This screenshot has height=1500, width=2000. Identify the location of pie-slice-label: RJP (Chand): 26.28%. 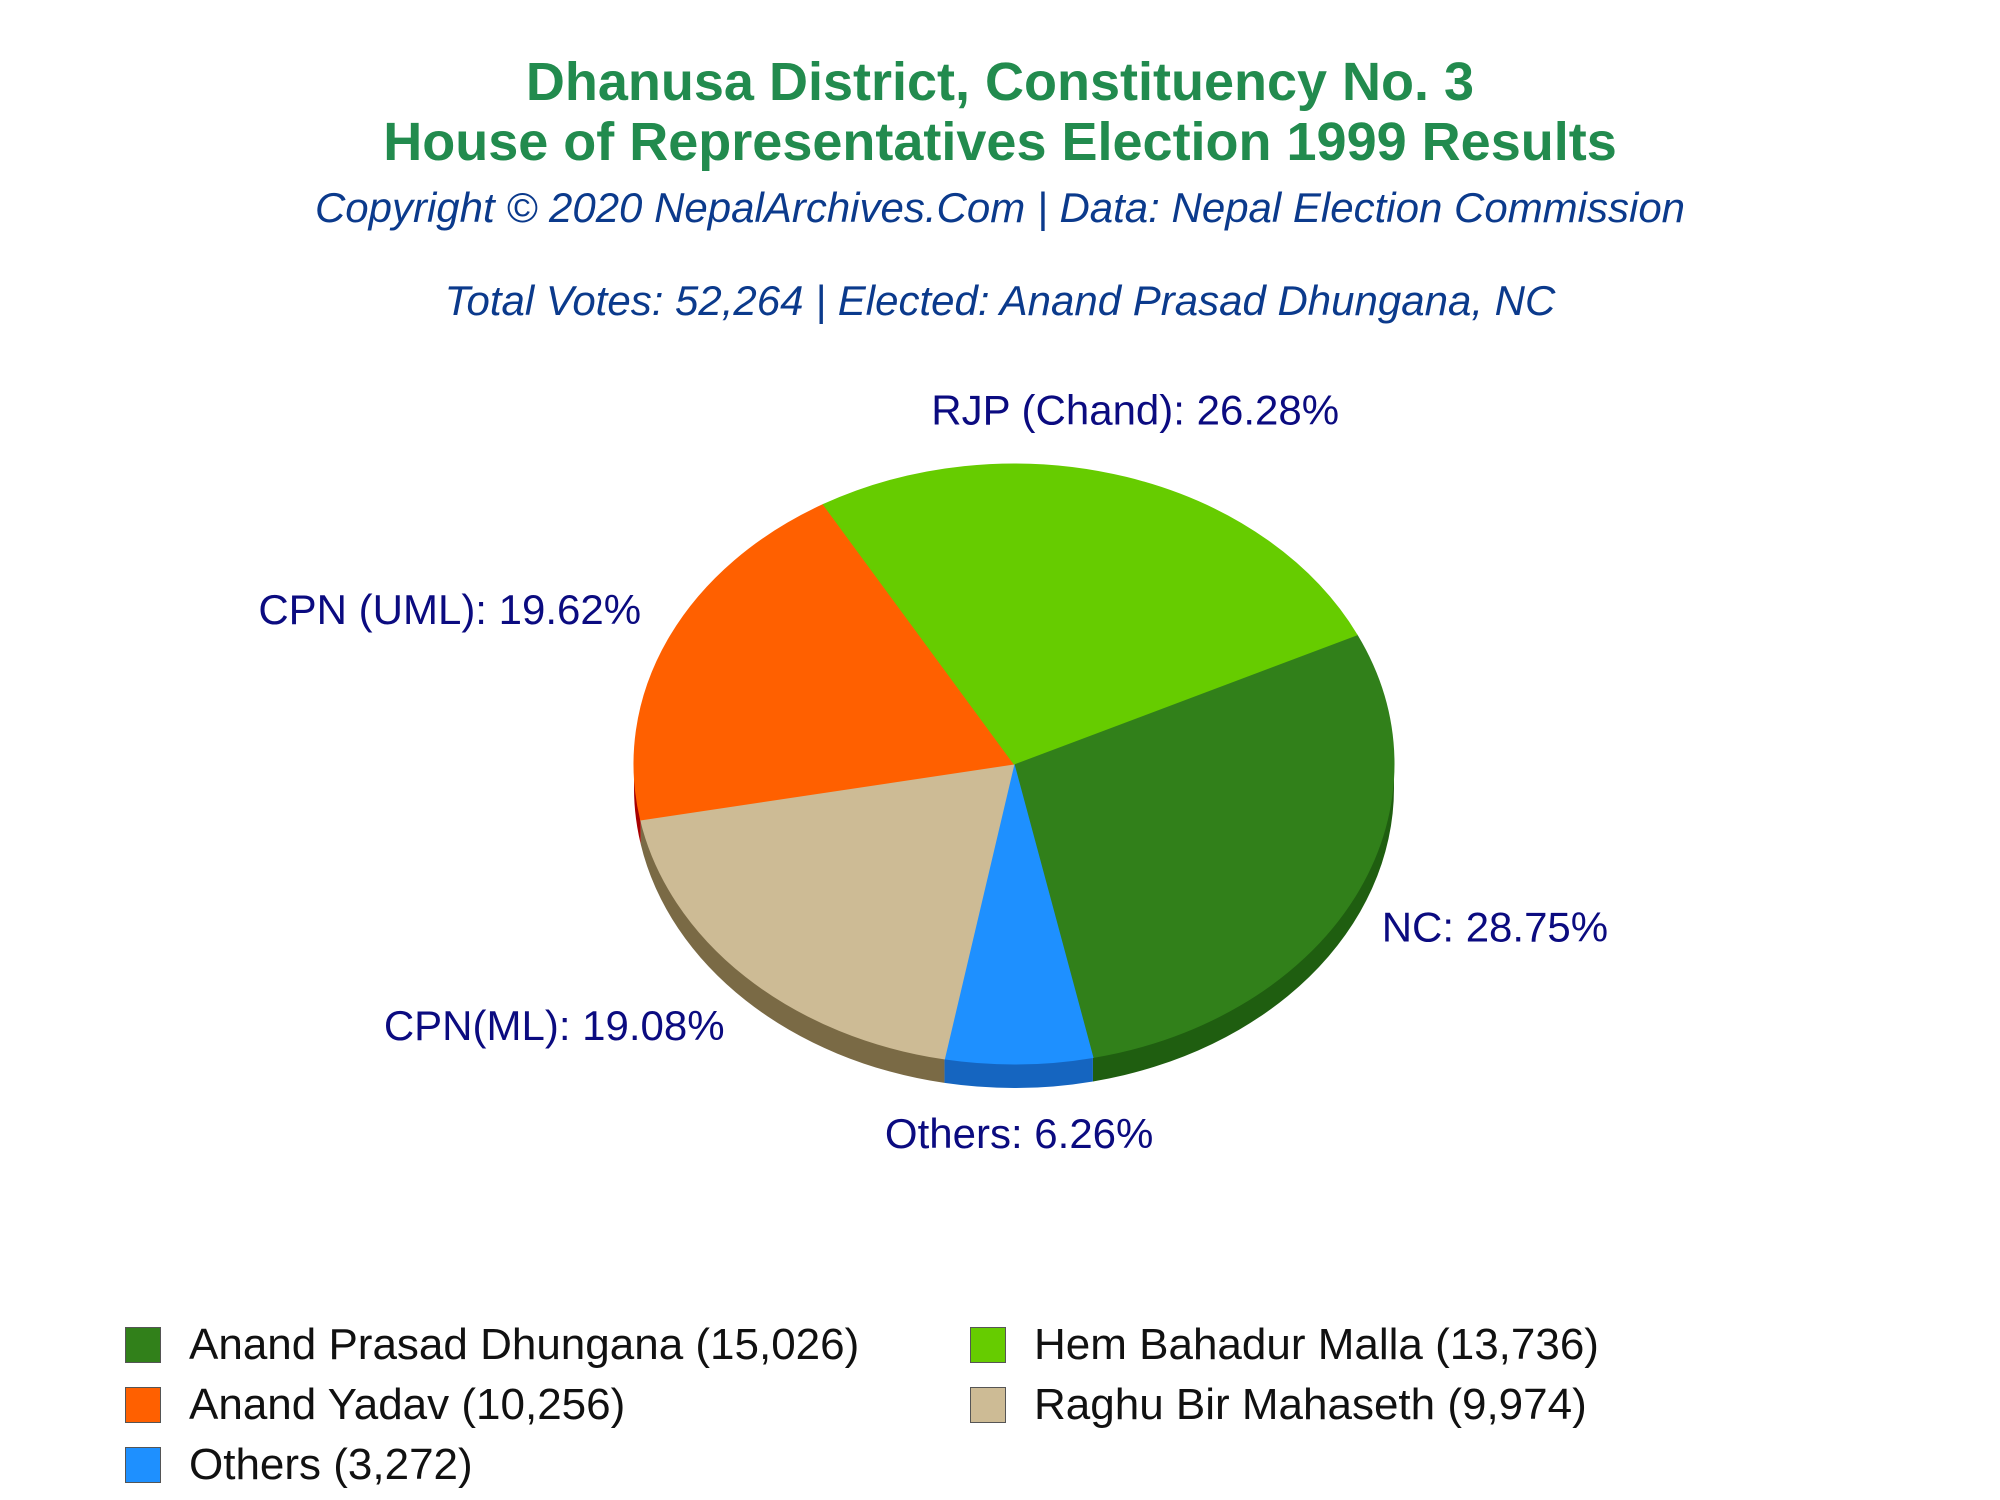
(1135, 410).